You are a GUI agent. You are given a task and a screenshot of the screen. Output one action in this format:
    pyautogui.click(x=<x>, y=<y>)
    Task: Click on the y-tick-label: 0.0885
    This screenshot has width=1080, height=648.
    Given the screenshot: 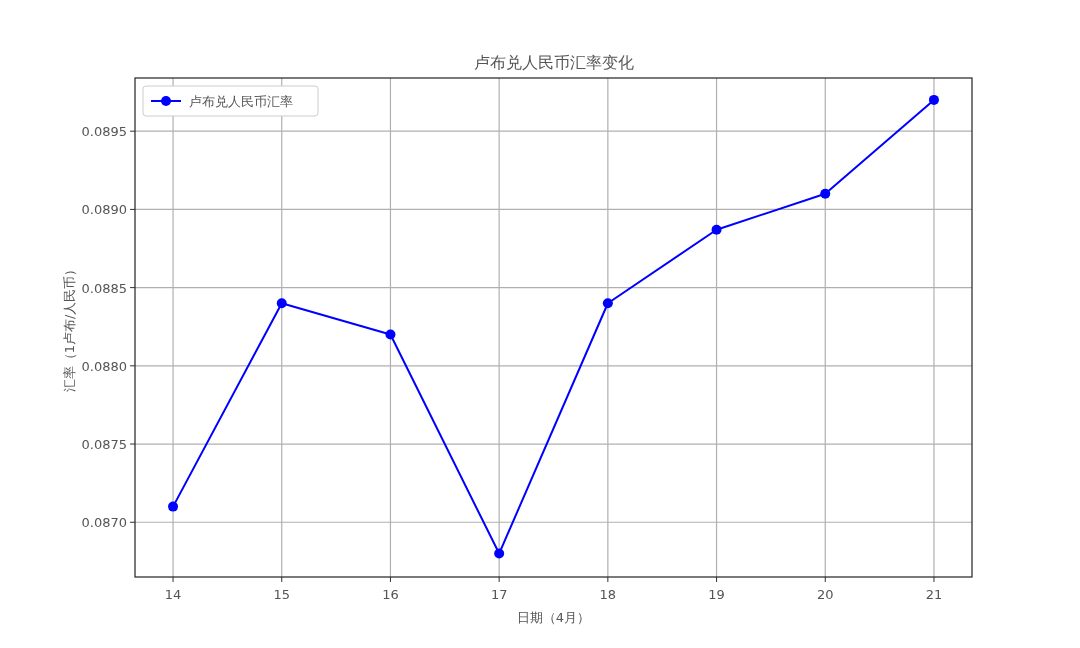 What is the action you would take?
    pyautogui.click(x=104, y=288)
    